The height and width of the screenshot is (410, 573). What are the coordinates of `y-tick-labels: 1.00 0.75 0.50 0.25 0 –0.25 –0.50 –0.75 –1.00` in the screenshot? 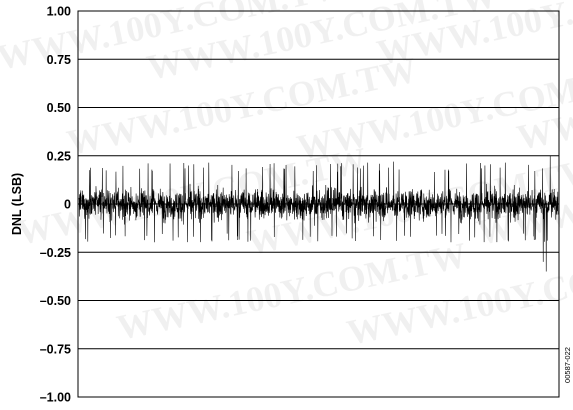 It's located at (55, 205).